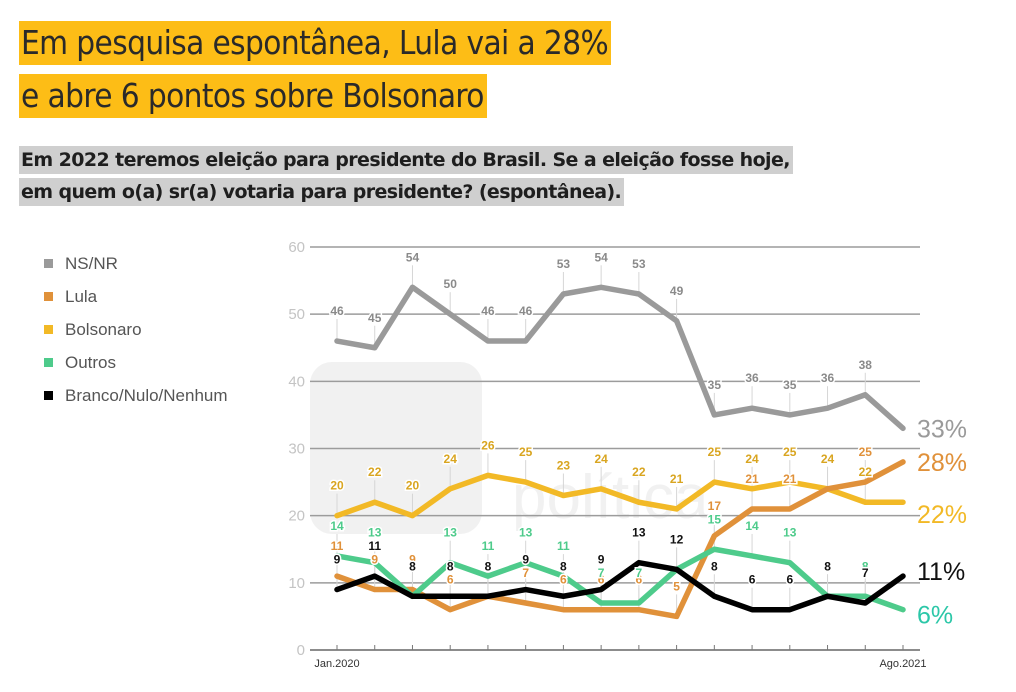 The height and width of the screenshot is (692, 1016). I want to click on data-label: 15, so click(715, 519).